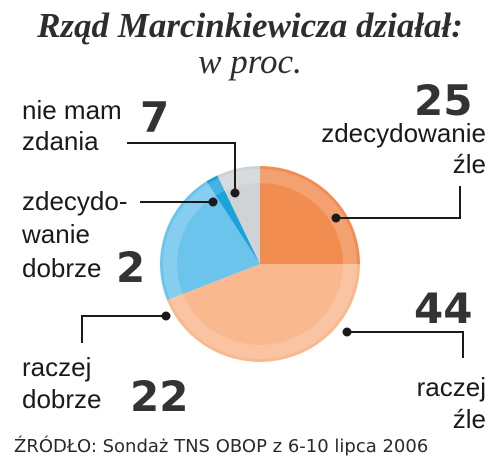 This screenshot has width=500, height=467. I want to click on label-nie-mam-zdania-line2: zdania, so click(60, 141).